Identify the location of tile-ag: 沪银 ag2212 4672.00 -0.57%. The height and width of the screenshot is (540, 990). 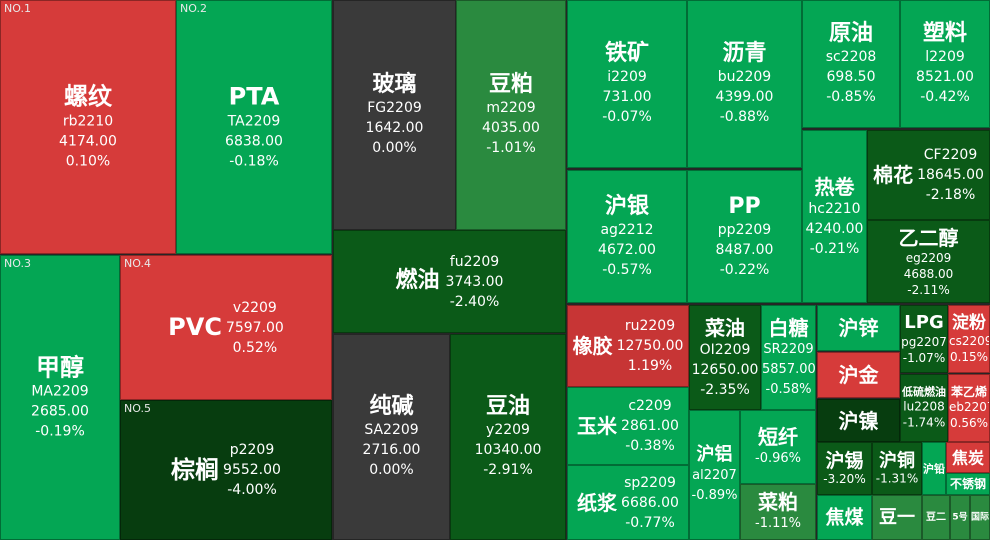
(627, 236).